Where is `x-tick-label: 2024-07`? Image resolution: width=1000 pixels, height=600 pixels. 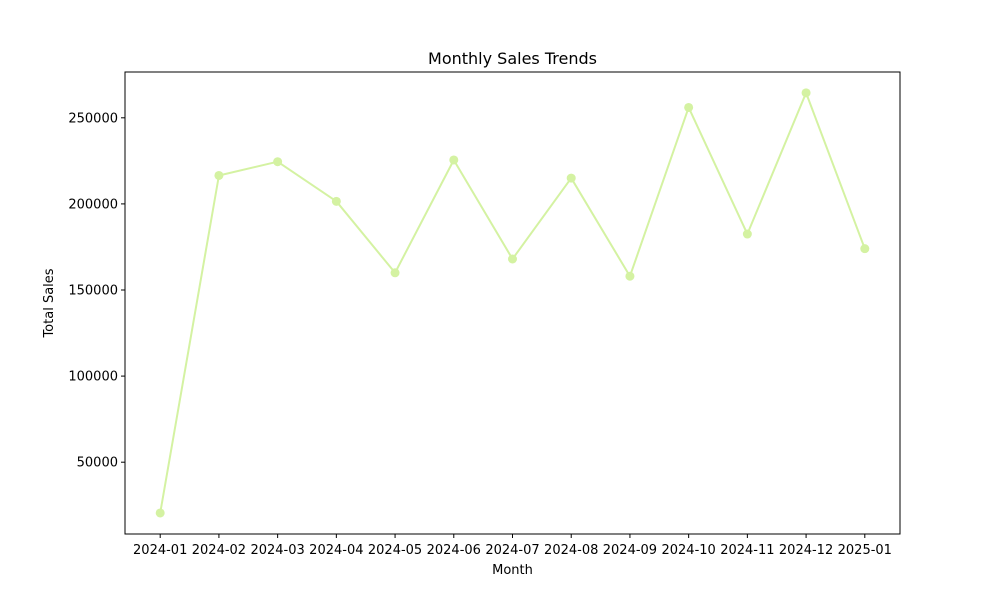
x-tick-label: 2024-07 is located at coordinates (512, 550).